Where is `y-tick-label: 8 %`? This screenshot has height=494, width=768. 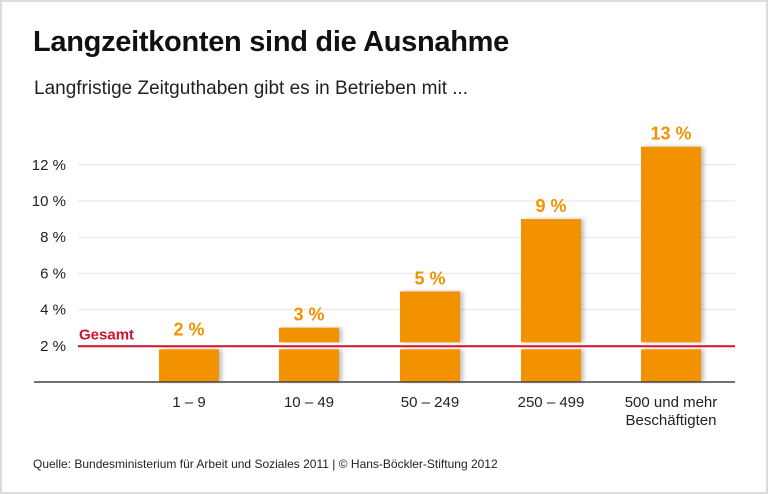
y-tick-label: 8 % is located at coordinates (53, 237).